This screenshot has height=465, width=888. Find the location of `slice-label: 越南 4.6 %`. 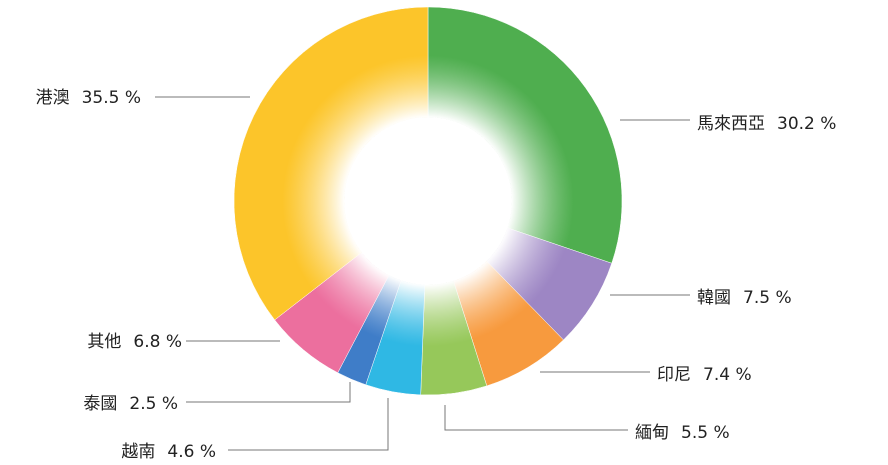

slice-label: 越南 4.6 % is located at coordinates (168, 452).